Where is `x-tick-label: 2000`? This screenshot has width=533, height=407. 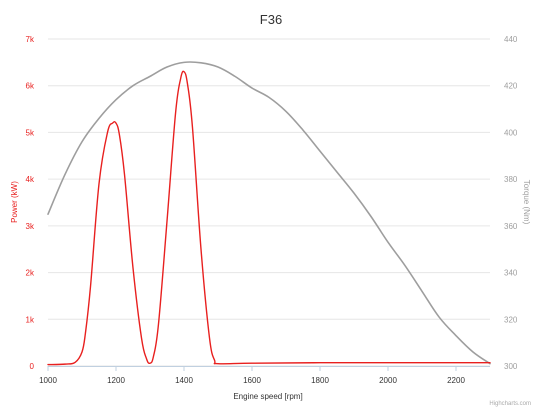
x-tick-label: 2000 is located at coordinates (388, 380).